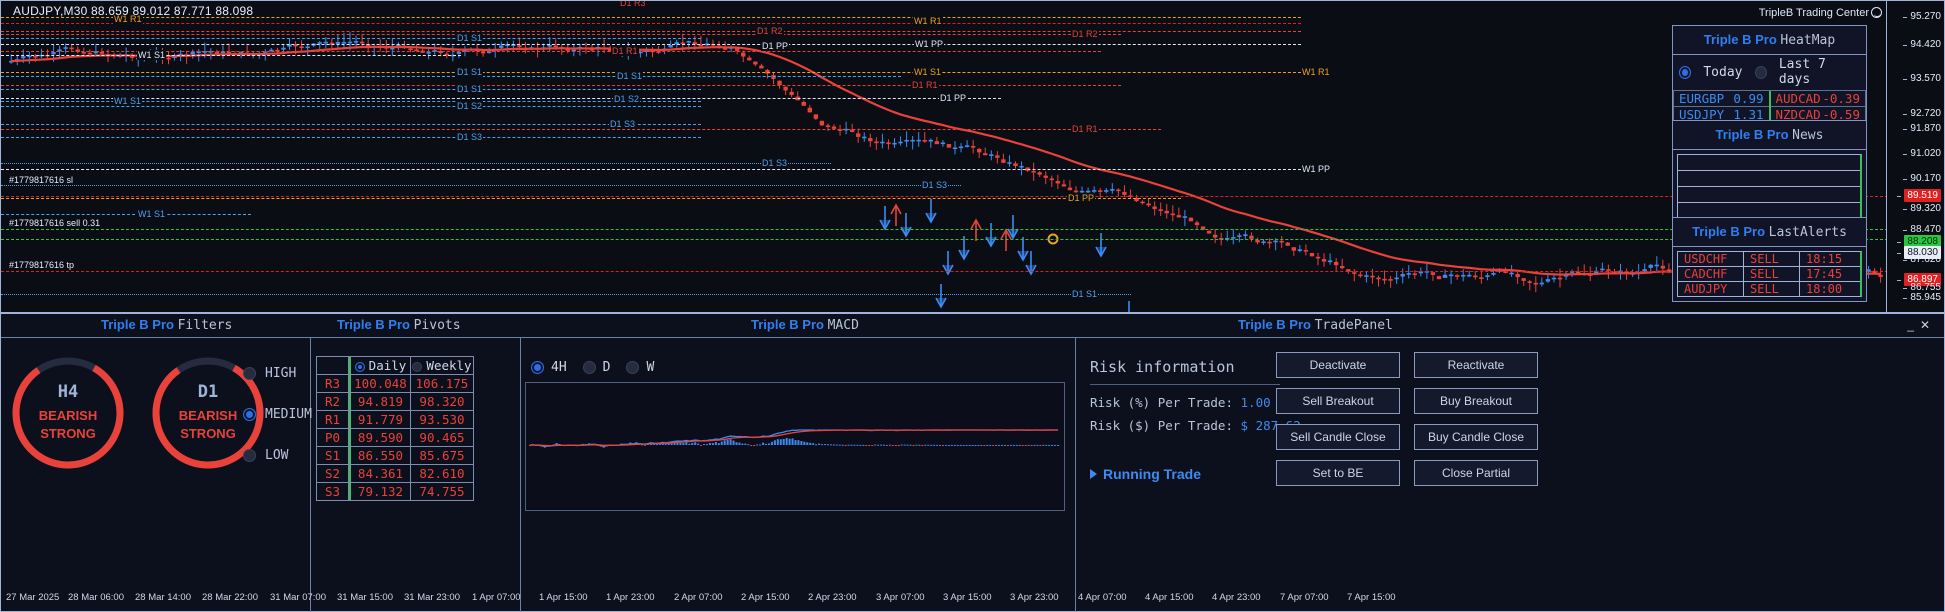 This screenshot has height=612, width=1945. Describe the element at coordinates (1338, 401) in the screenshot. I see `trade-button-sell-breakout: Sell Breakout` at that location.